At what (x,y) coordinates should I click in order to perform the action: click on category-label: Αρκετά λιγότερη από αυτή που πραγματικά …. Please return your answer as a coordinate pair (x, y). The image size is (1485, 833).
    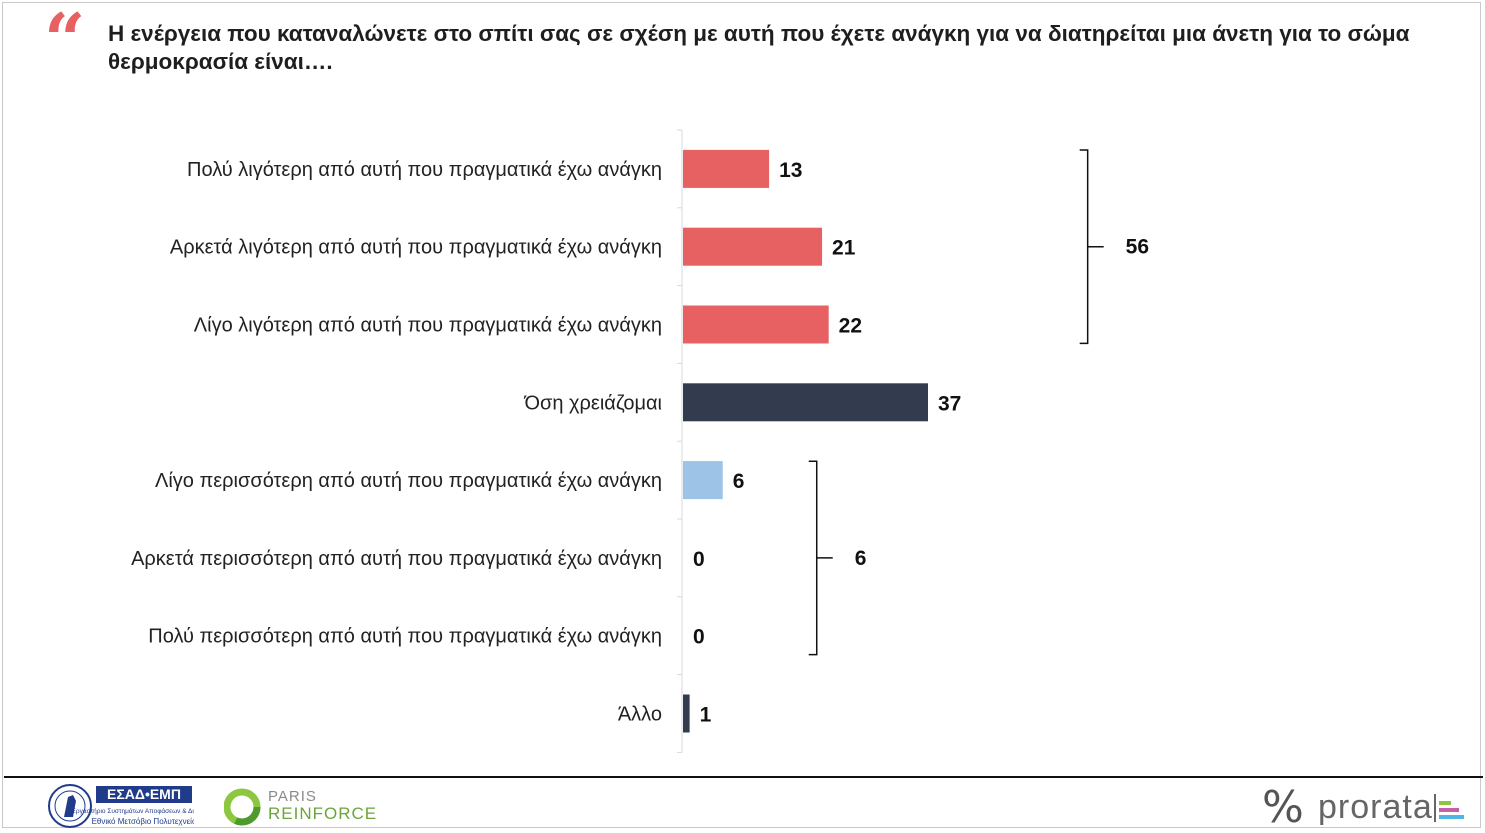
    Looking at the image, I should click on (416, 248).